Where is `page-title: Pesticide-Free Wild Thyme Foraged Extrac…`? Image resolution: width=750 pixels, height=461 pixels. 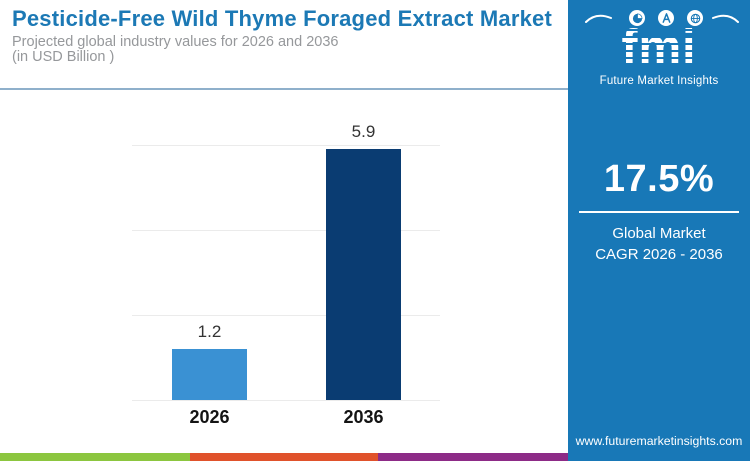
page-title: Pesticide-Free Wild Thyme Foraged Extrac… is located at coordinates (282, 18).